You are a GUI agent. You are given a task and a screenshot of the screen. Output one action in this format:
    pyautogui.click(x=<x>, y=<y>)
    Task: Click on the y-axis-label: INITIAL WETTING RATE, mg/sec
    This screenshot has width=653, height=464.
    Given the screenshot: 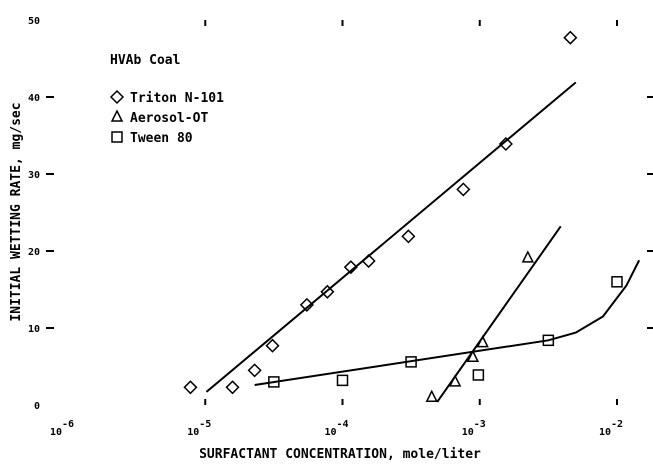 What is the action you would take?
    pyautogui.click(x=16, y=211)
    